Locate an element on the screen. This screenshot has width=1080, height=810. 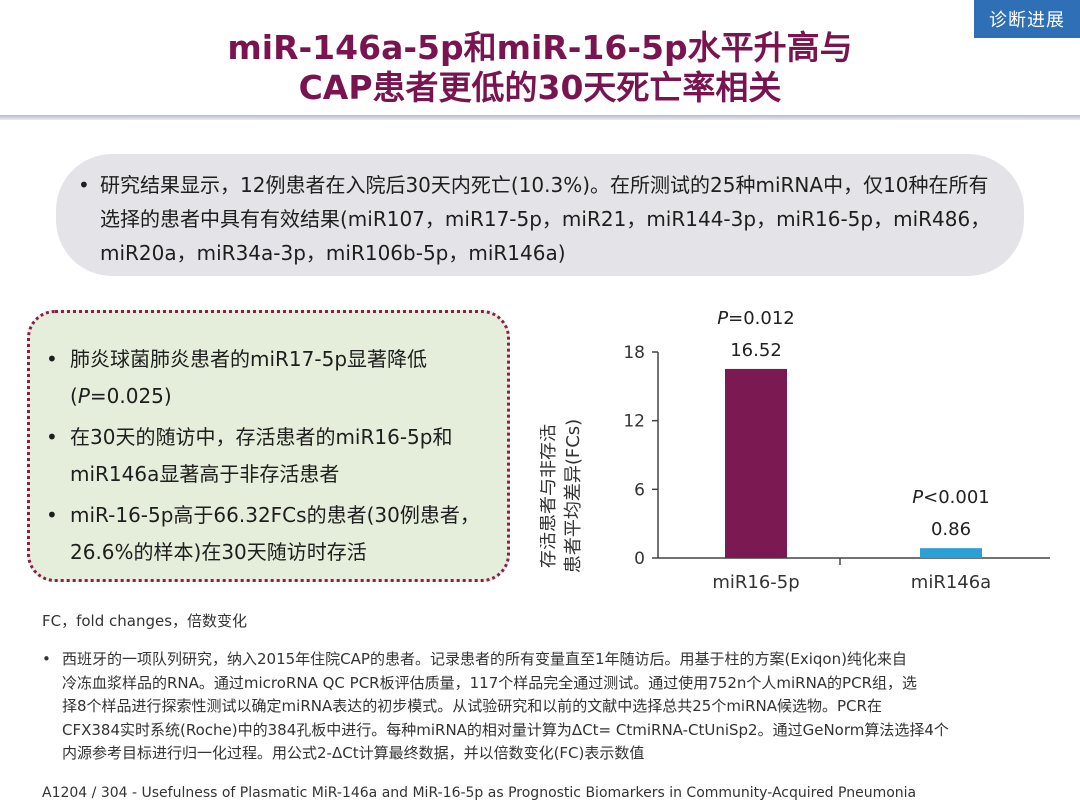
p-label-miR16-5p: P=0.012 is located at coordinates (755, 318).